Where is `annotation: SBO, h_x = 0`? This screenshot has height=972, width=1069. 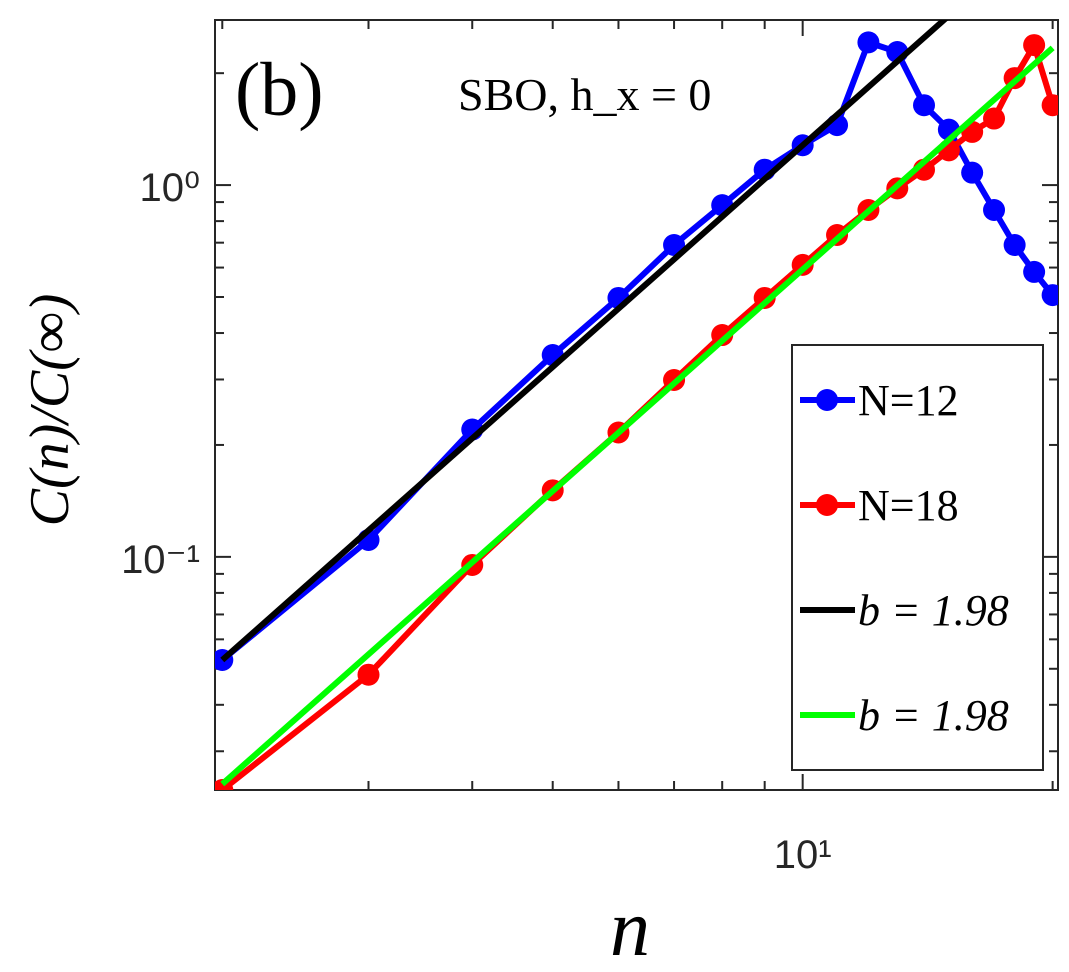 annotation: SBO, h_x = 0 is located at coordinates (584, 94).